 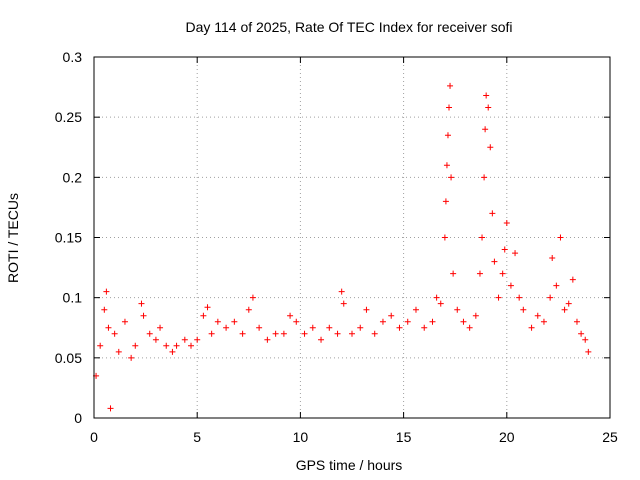 What do you see at coordinates (73, 298) in the screenshot?
I see `y-tick-label: 0.1` at bounding box center [73, 298].